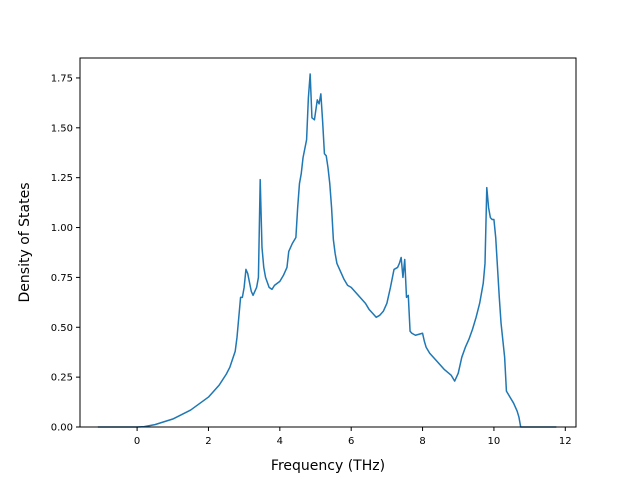 The height and width of the screenshot is (480, 640). Describe the element at coordinates (280, 441) in the screenshot. I see `x-tick-label: 4` at that location.